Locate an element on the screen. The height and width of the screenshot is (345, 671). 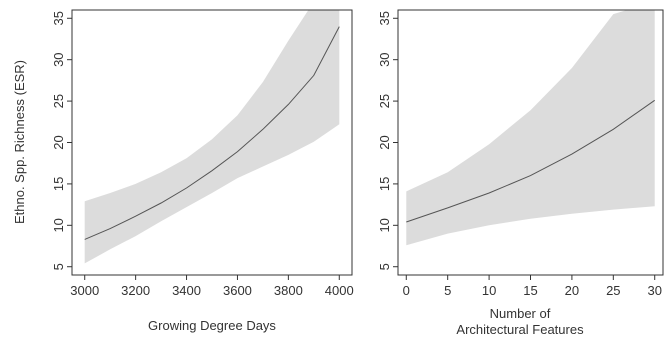
x-tick-label: 3800 is located at coordinates (288, 290).